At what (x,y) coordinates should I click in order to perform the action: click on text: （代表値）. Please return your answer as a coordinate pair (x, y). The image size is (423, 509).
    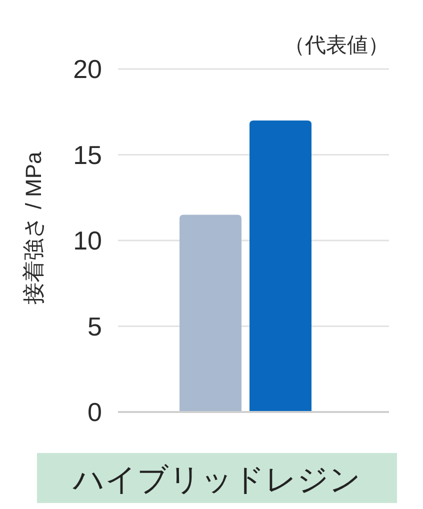
    Looking at the image, I should click on (336, 45).